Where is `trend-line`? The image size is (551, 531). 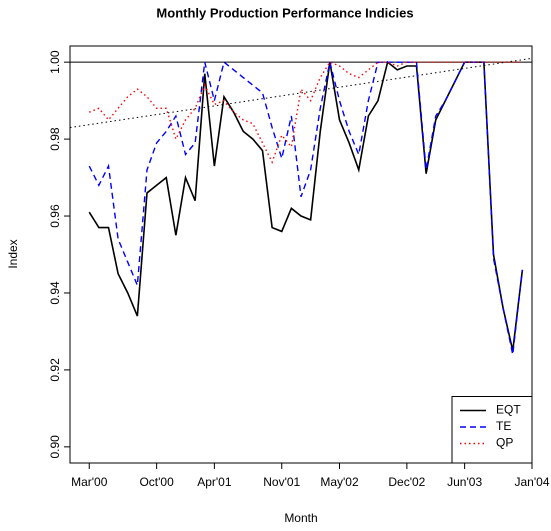 trend-line is located at coordinates (301, 93).